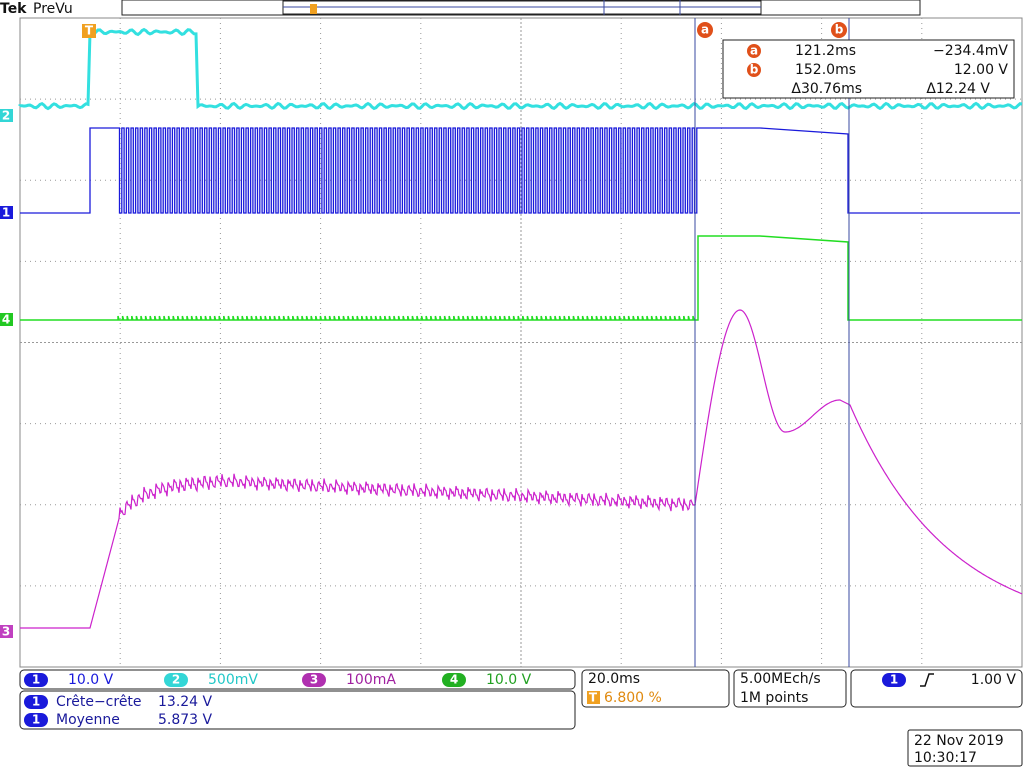  I want to click on ch2-marker, so click(6, 115).